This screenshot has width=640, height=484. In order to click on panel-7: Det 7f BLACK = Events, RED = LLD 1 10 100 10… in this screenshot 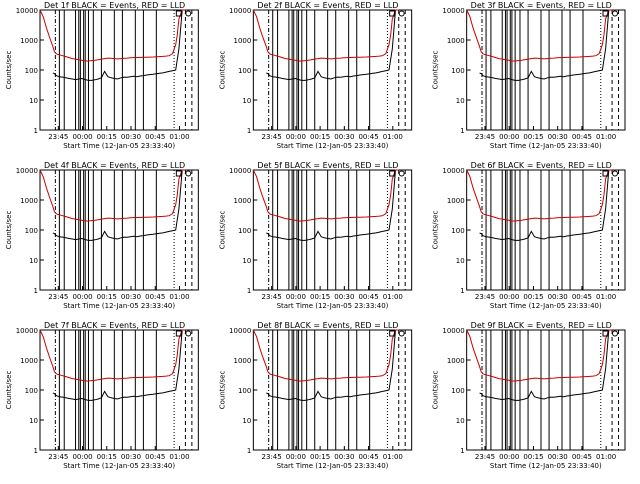, I will do `click(102, 395)`.